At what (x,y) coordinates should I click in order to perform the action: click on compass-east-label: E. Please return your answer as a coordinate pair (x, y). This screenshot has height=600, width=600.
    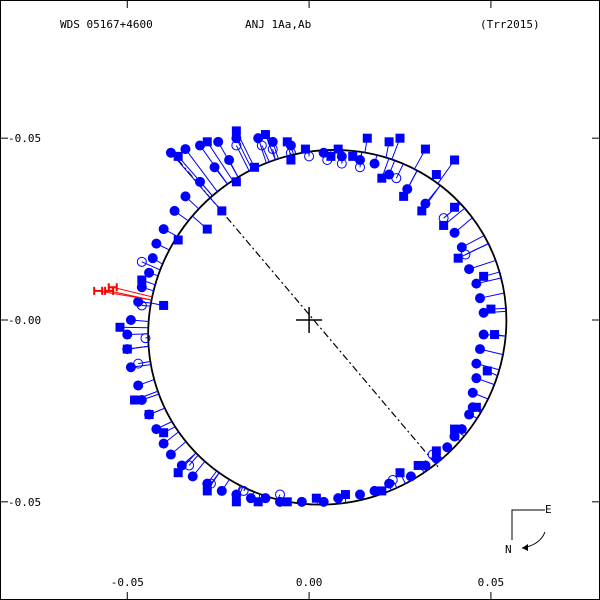
    Looking at the image, I should click on (548, 509).